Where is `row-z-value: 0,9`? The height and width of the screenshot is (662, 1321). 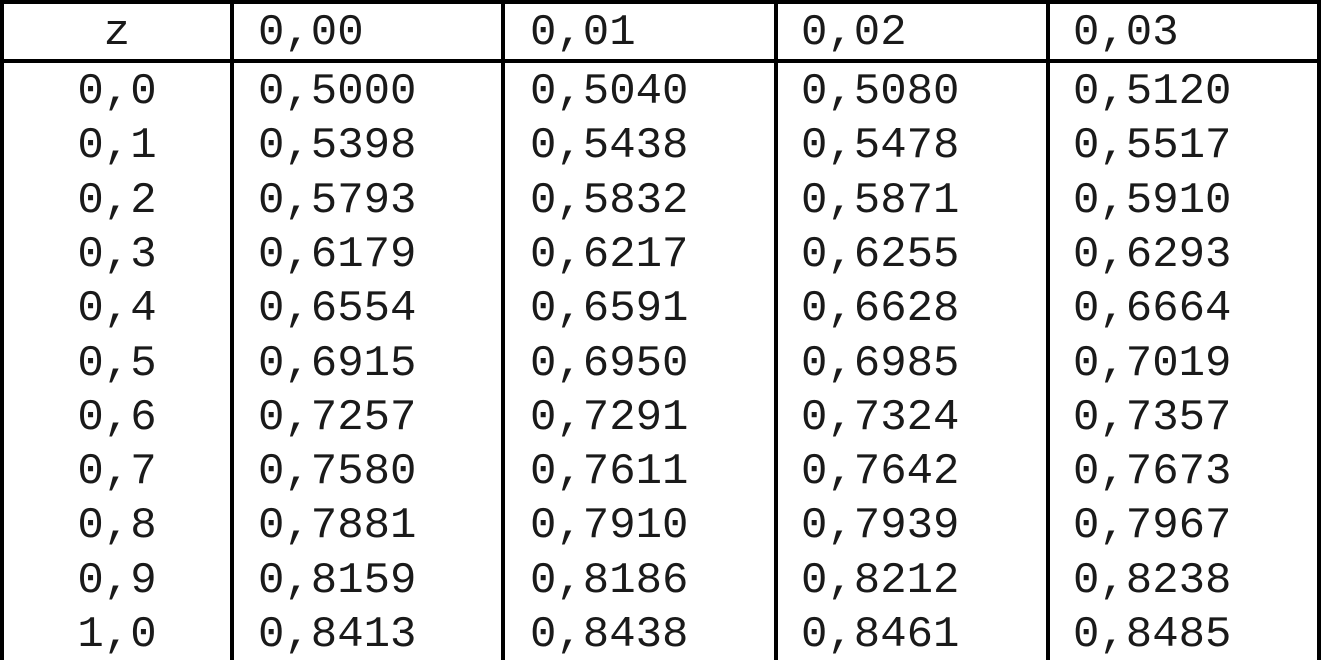 row-z-value: 0,9 is located at coordinates (117, 580).